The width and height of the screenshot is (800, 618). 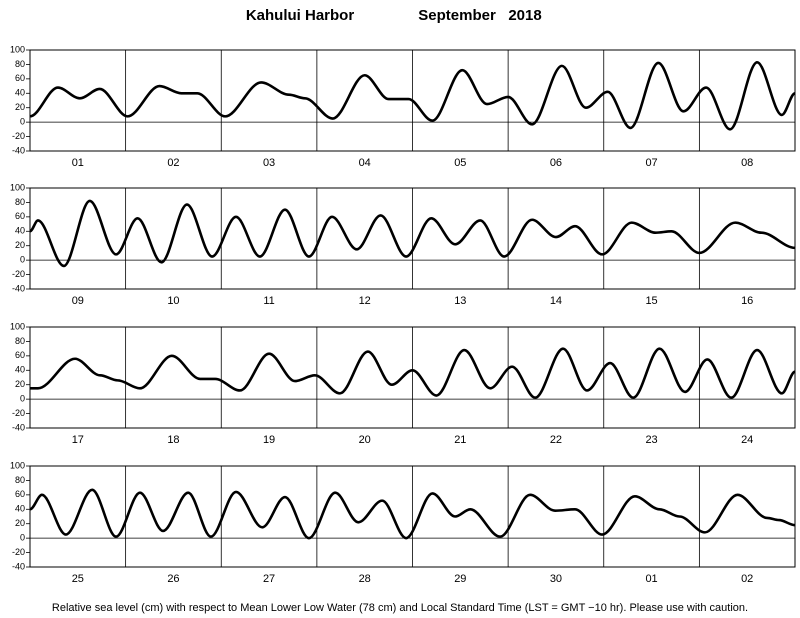 I want to click on day-label: 29, so click(x=460, y=579).